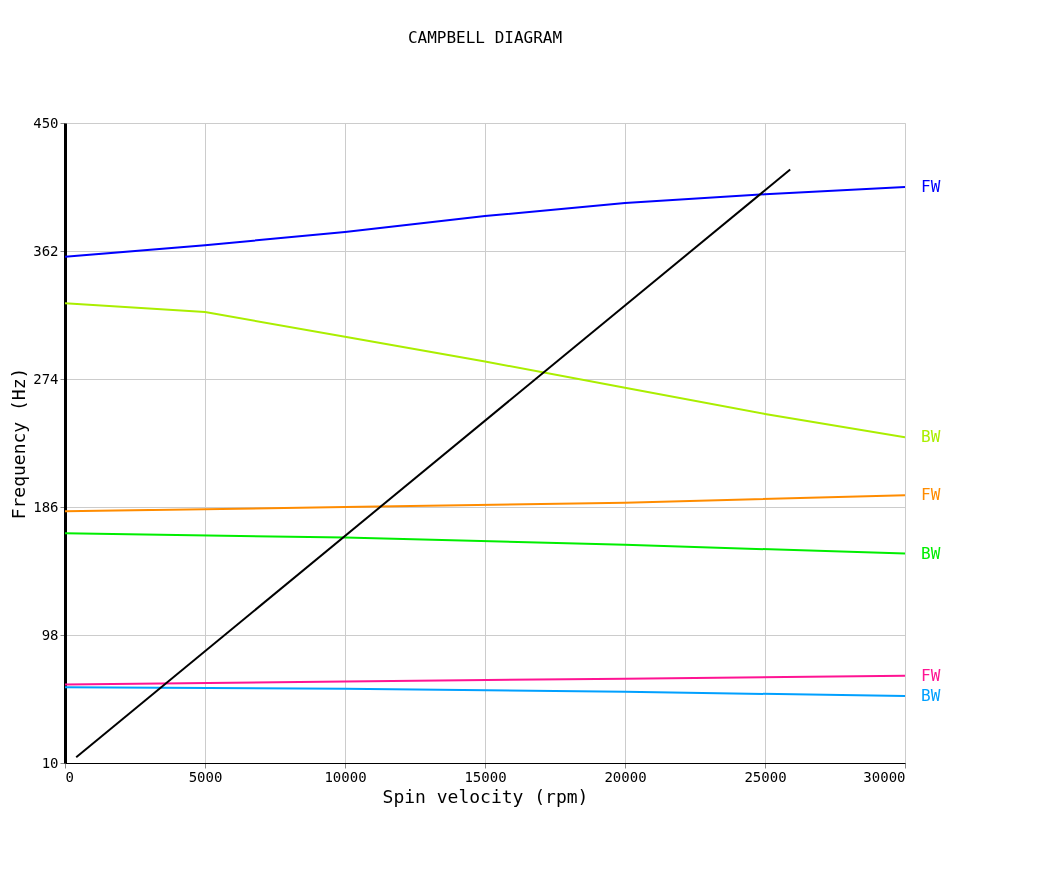  Describe the element at coordinates (205, 776) in the screenshot. I see `x-tick-label: 5000` at that location.